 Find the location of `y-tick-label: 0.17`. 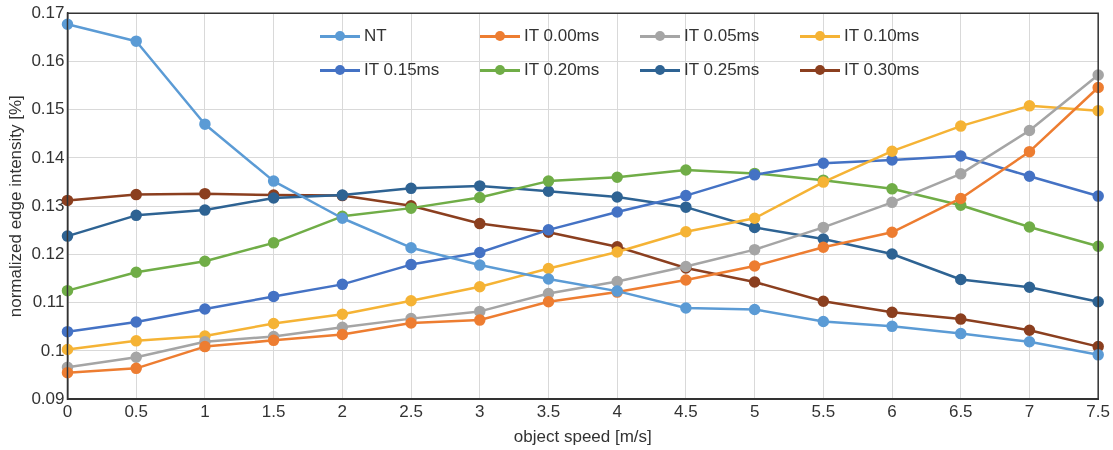

y-tick-label: 0.17 is located at coordinates (48, 12).